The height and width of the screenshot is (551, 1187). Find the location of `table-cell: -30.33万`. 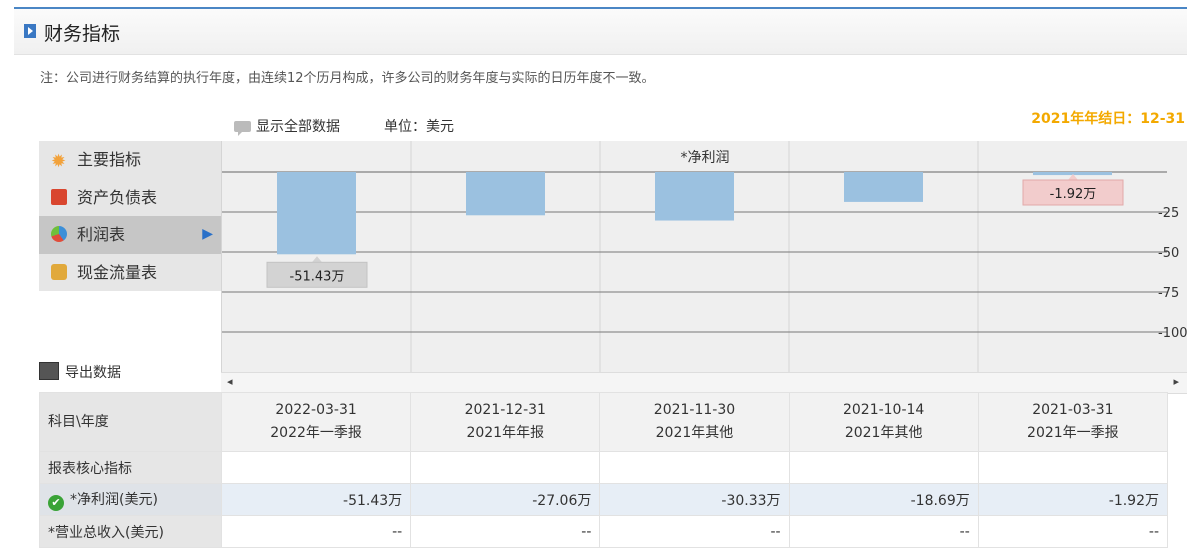

table-cell: -30.33万 is located at coordinates (694, 499).